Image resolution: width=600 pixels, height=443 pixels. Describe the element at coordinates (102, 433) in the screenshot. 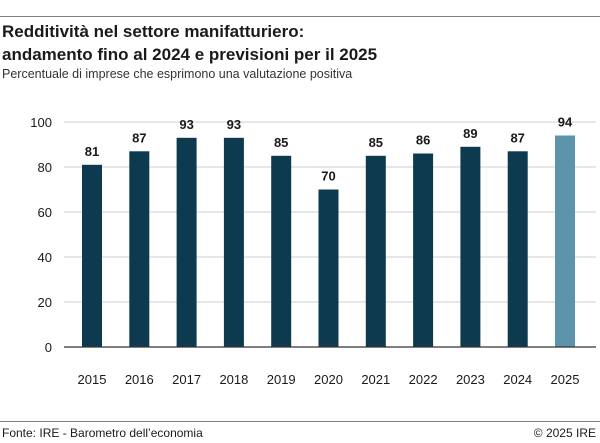

I see `source-note: Fonte: IRE - Barometro dell’economia` at that location.